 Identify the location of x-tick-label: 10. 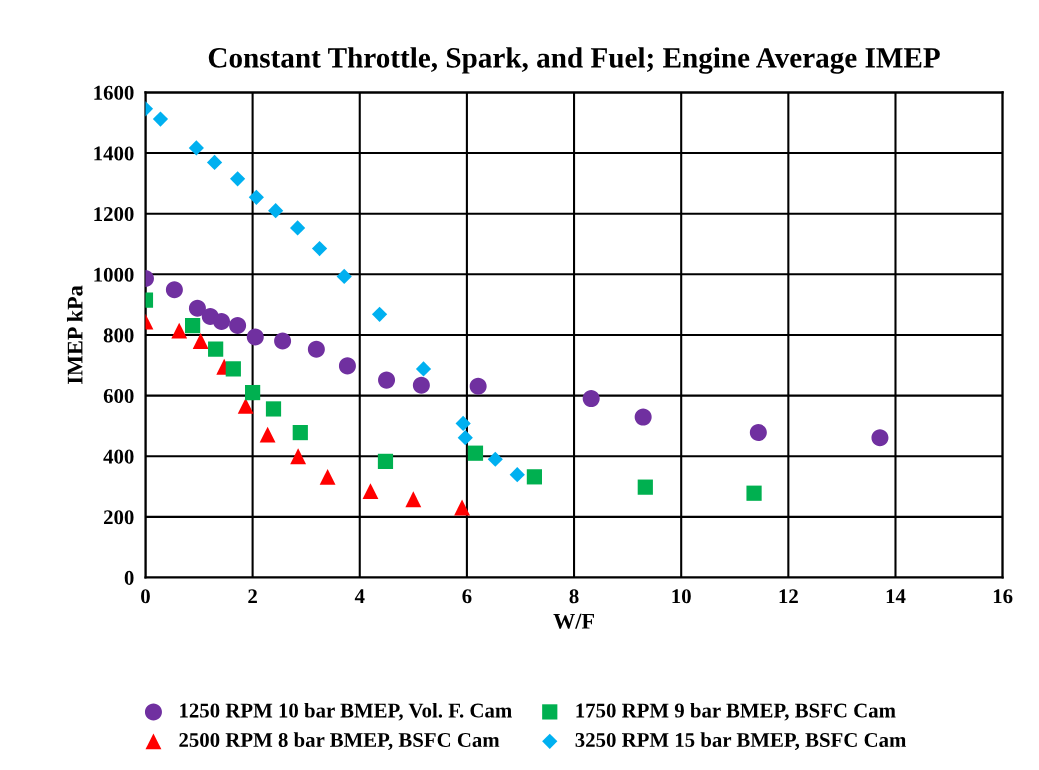
(681, 596).